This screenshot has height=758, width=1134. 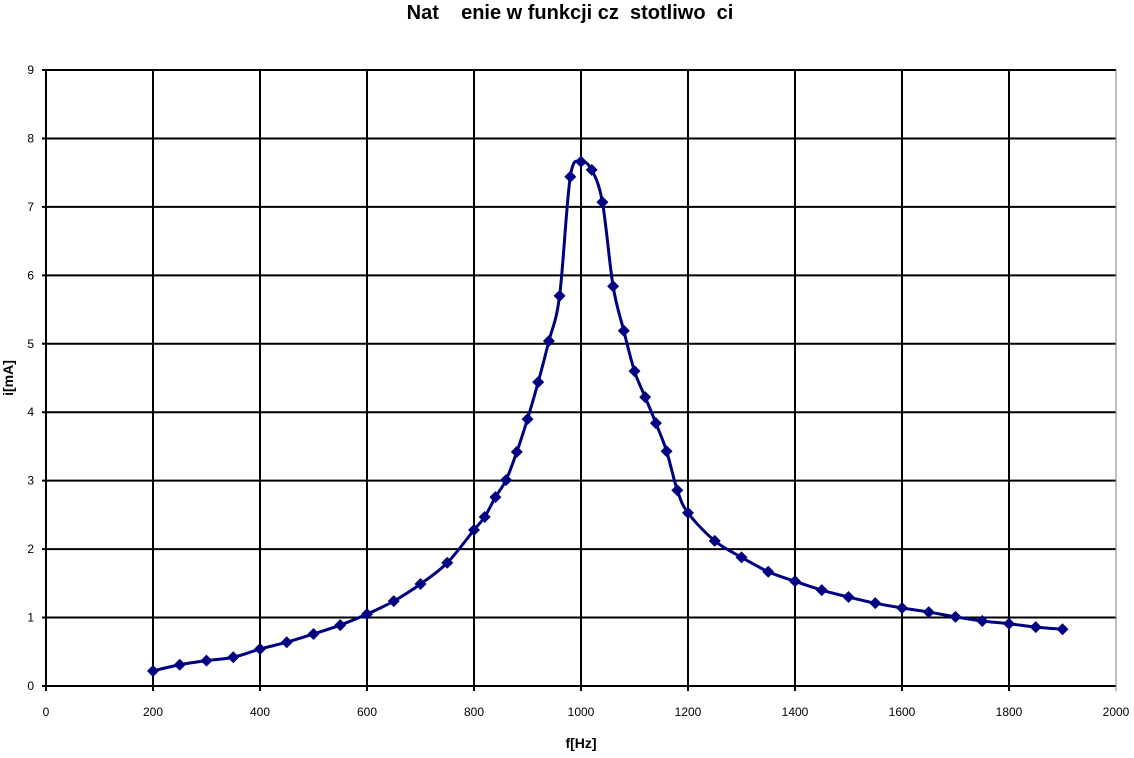 What do you see at coordinates (1116, 712) in the screenshot?
I see `x-tick-label: 2000` at bounding box center [1116, 712].